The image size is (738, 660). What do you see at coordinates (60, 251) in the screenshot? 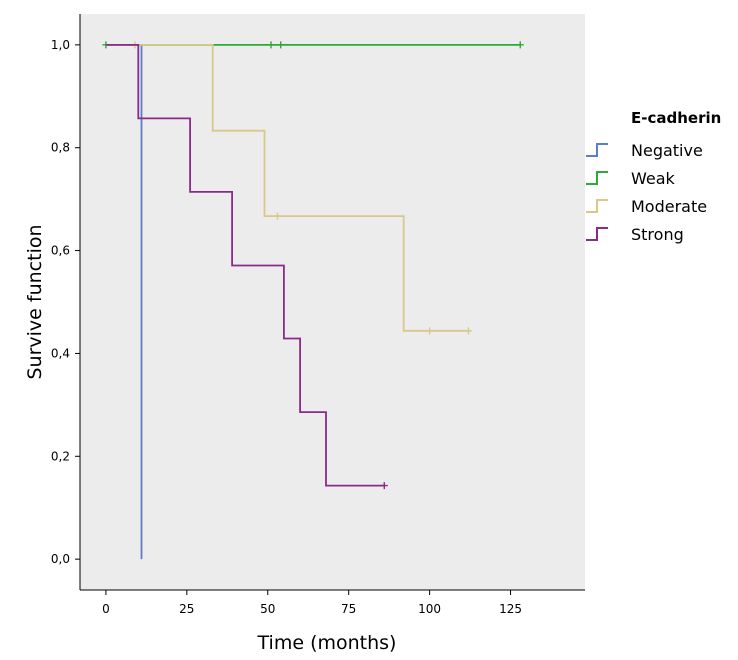
I see `y-tick-label: 0,6` at bounding box center [60, 251].